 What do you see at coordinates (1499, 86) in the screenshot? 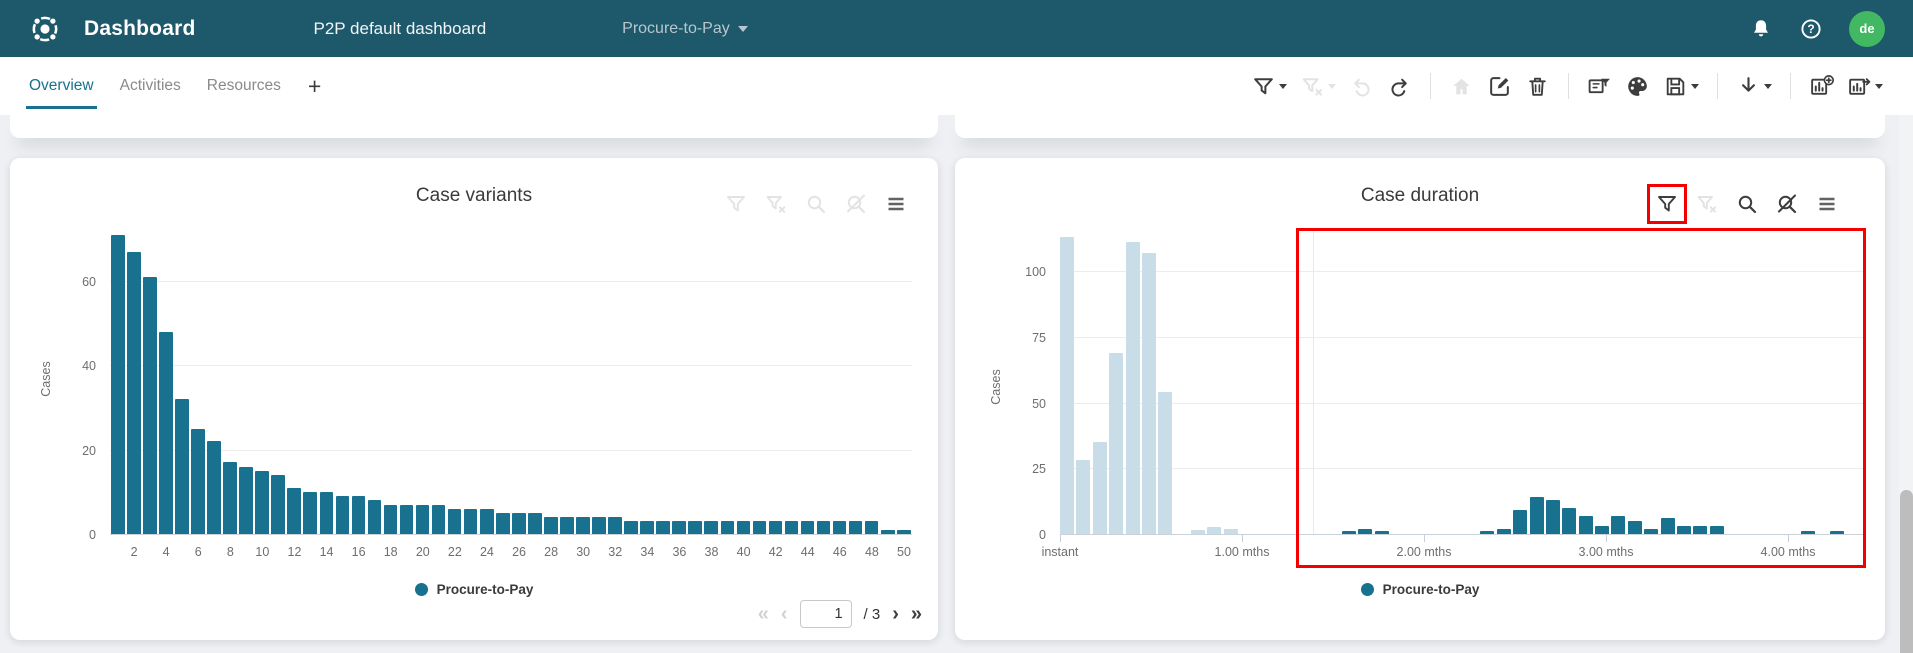
I see `edit-dashboard-button` at bounding box center [1499, 86].